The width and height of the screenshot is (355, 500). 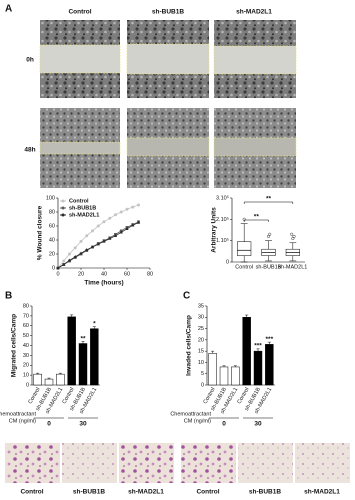 I want to click on y-axis-label: Migrated cells/Camp, so click(x=14, y=345).